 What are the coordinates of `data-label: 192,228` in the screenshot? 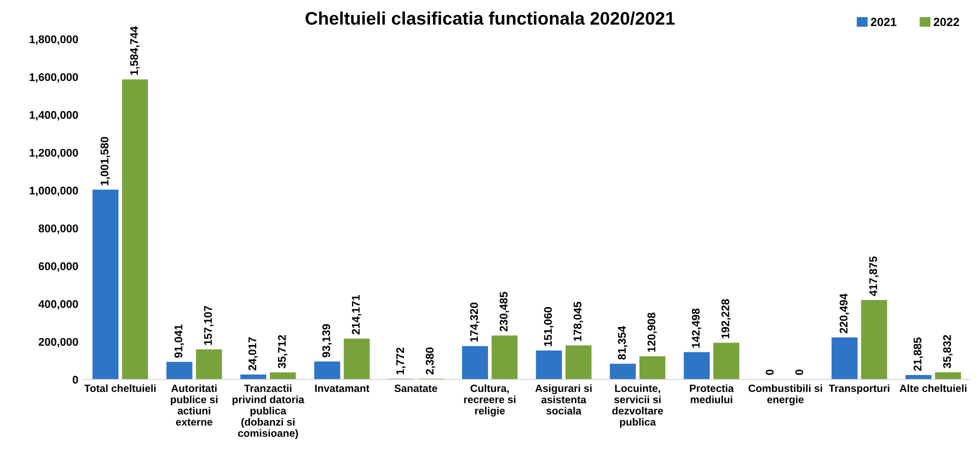 It's located at (726, 318).